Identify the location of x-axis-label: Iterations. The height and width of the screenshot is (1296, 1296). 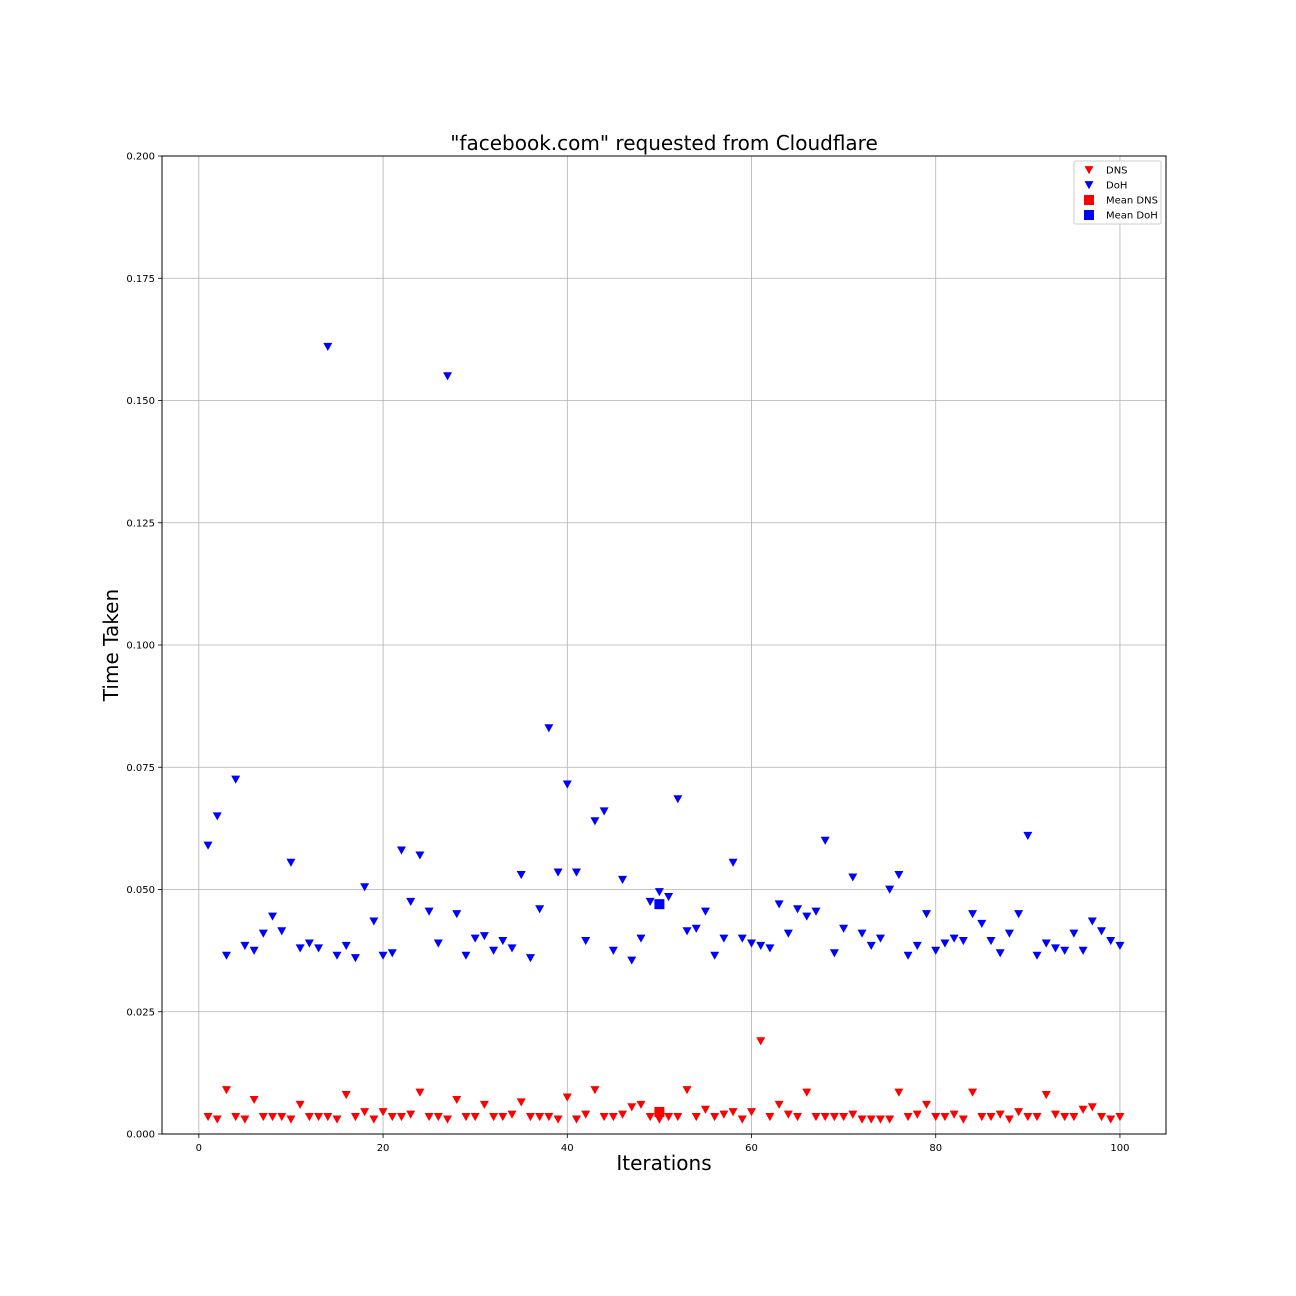
(663, 1163).